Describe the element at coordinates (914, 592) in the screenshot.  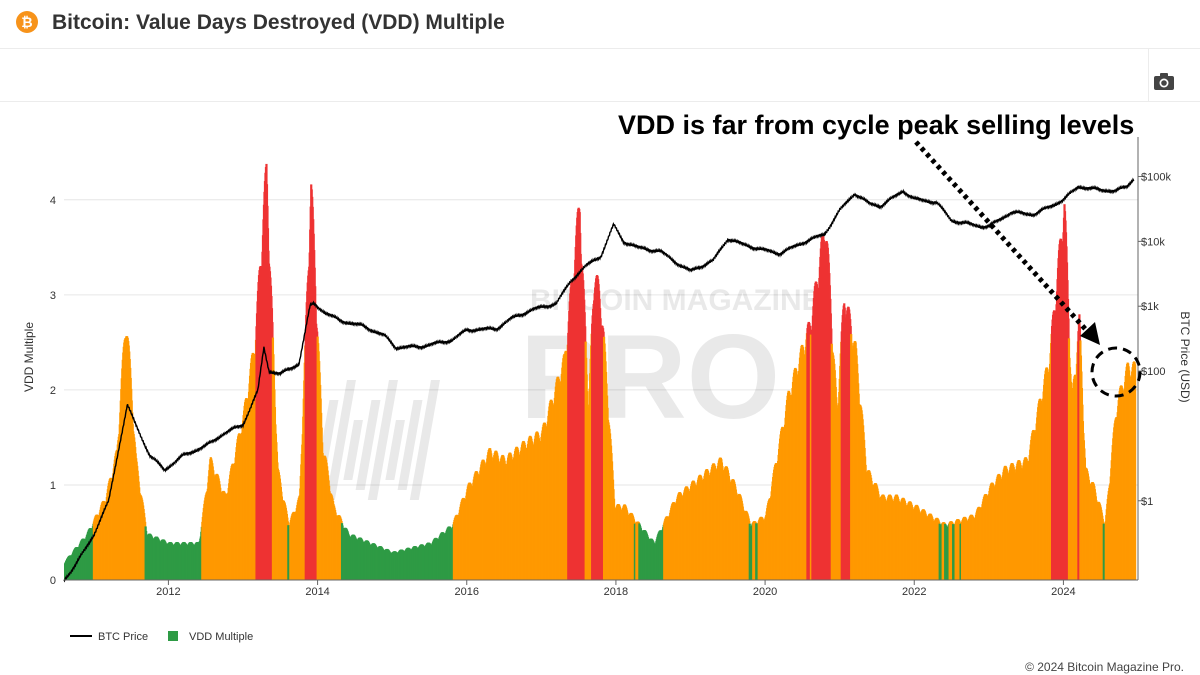
I see `x-tick-label: 2022` at that location.